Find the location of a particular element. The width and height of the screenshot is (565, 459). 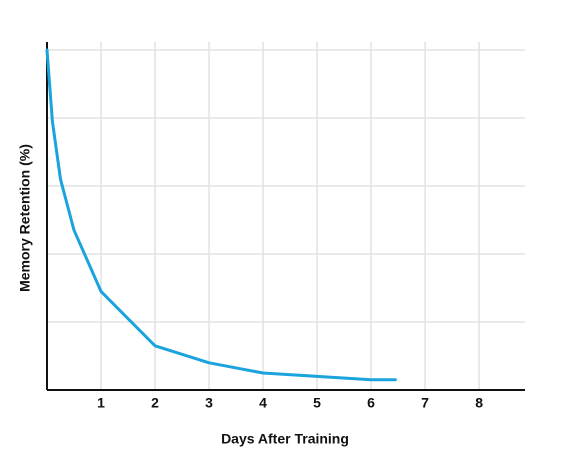

y-axis-label: Memory Retention (%) is located at coordinates (25, 218).